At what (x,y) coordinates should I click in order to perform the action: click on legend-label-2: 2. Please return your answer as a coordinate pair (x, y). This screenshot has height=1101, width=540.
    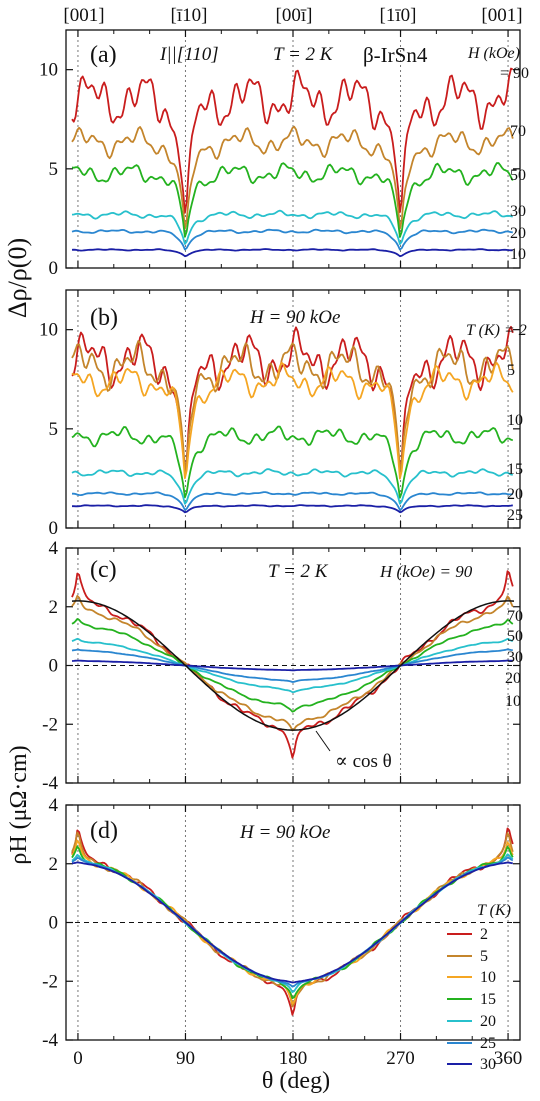
    Looking at the image, I should click on (484, 934).